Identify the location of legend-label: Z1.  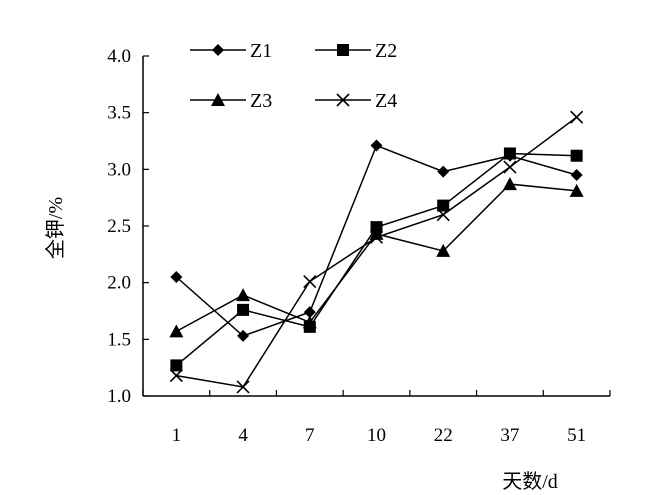
(261, 51).